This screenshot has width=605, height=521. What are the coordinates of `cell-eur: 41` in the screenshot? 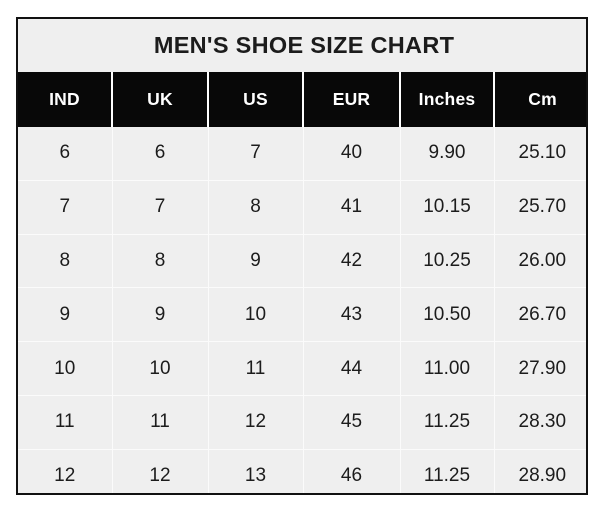 It's located at (352, 207).